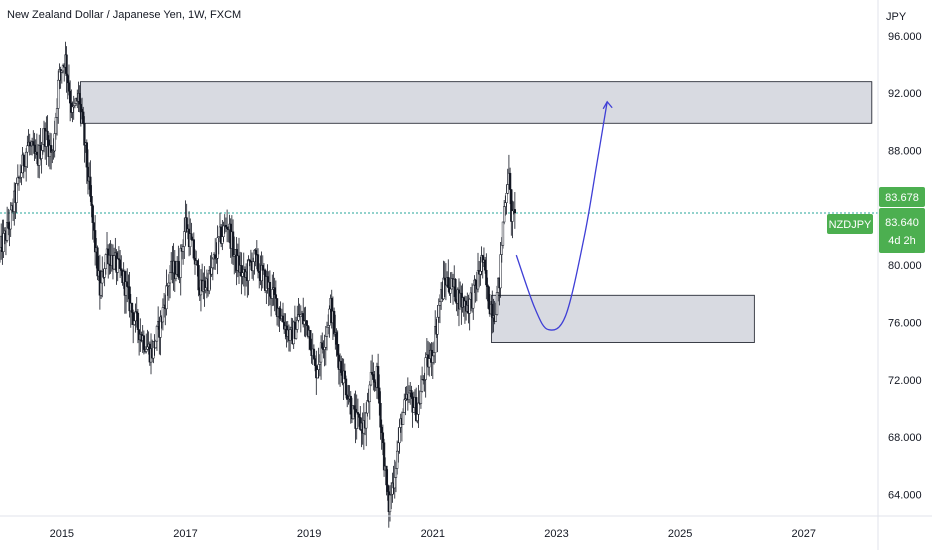  I want to click on time-axis: 2015 2017 2019 2021 2023 2025 2027, so click(433, 534).